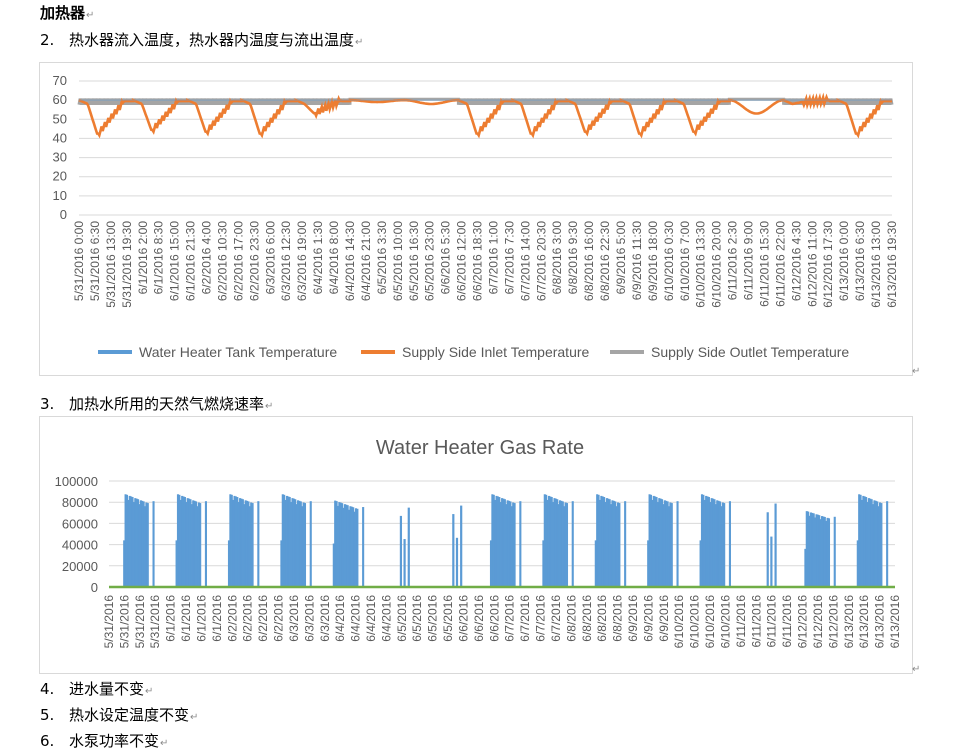 The image size is (957, 755). Describe the element at coordinates (749, 261) in the screenshot. I see `x-tick-label: 6/11/2016 9:00` at that location.